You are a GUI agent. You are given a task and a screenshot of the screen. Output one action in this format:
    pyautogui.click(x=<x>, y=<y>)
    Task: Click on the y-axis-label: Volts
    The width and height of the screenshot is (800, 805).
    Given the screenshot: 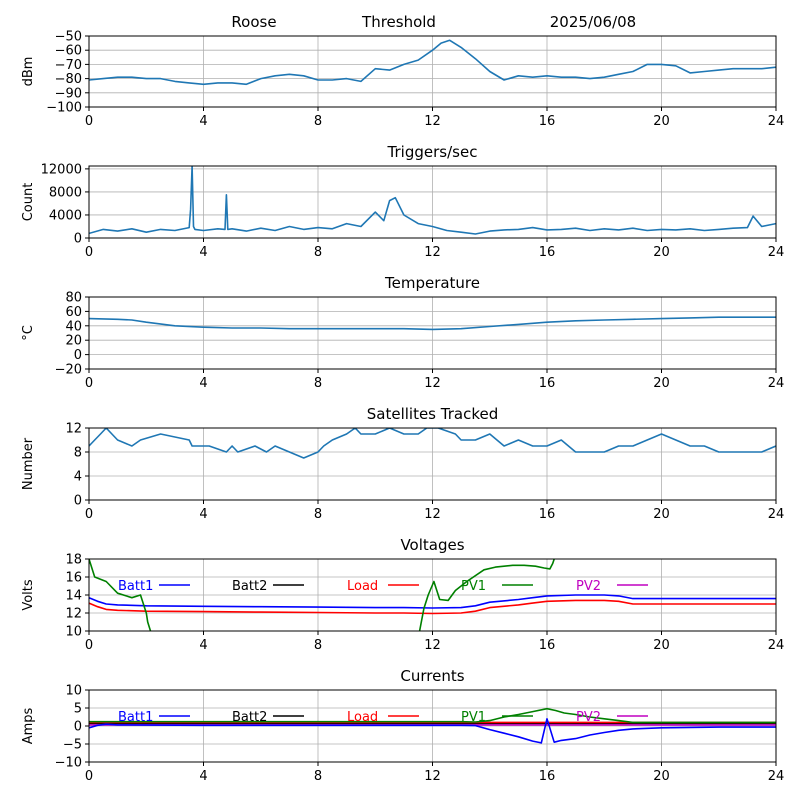 What is the action you would take?
    pyautogui.click(x=28, y=595)
    